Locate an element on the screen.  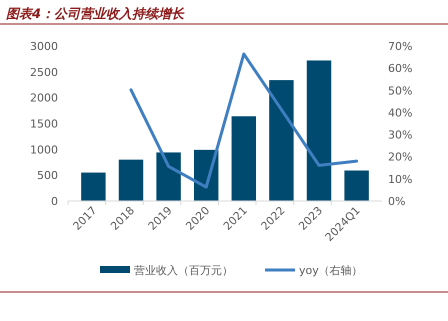
chart-title: 图表4：公司营业收入持续增长 is located at coordinates (96, 14).